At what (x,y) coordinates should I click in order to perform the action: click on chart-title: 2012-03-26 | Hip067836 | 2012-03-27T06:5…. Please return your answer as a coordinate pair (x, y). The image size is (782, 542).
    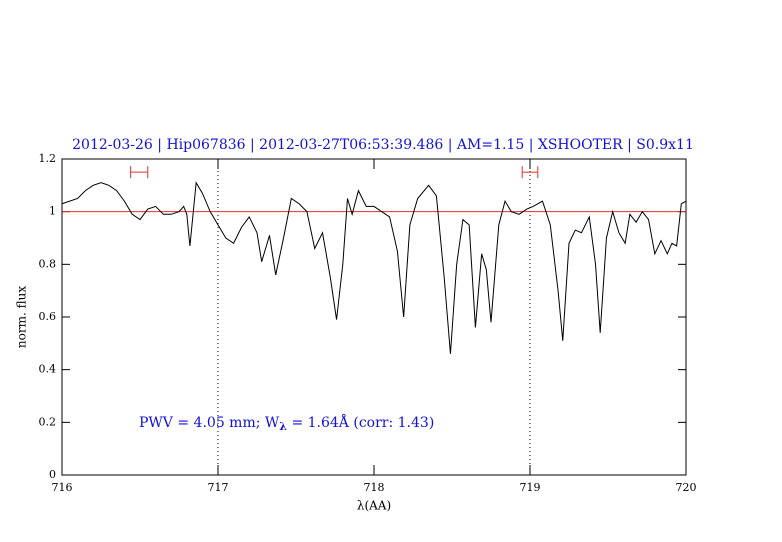
    Looking at the image, I should click on (383, 145).